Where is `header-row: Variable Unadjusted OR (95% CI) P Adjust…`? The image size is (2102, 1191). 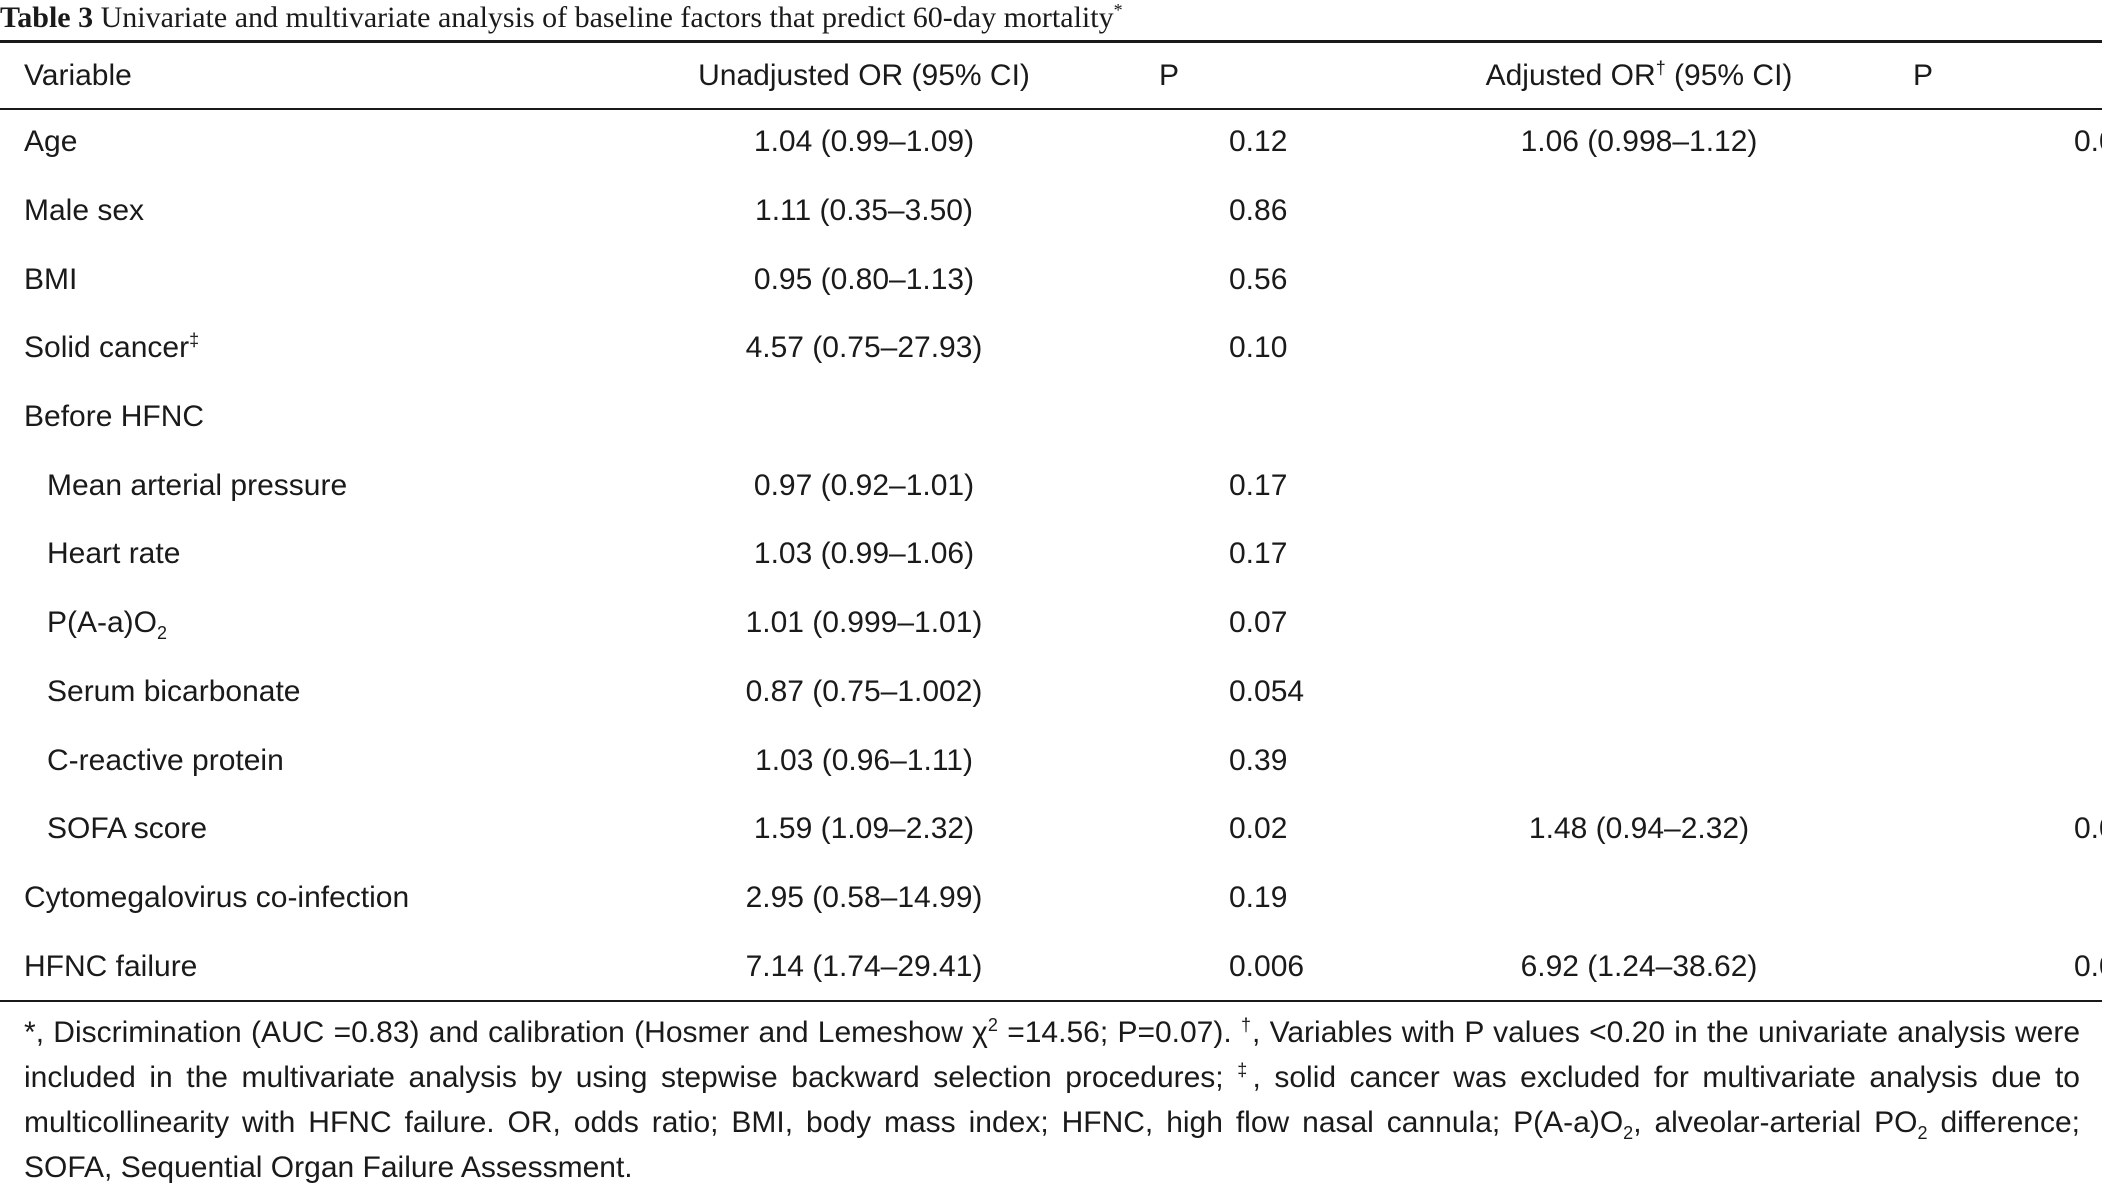 header-row: Variable Unadjusted OR (95% CI) P Adjust… is located at coordinates (1051, 75).